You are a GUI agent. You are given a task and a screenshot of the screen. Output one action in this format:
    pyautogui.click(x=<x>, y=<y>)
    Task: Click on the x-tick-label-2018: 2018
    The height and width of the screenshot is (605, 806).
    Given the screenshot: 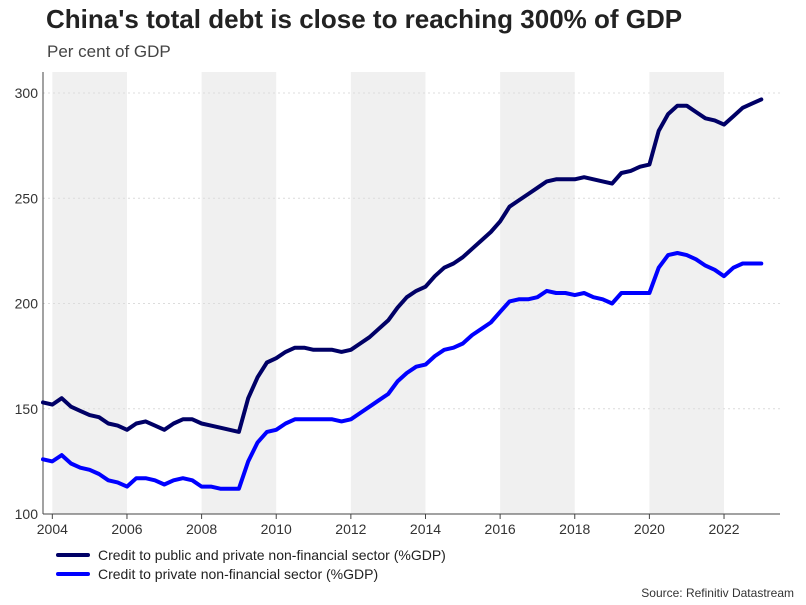 What is the action you would take?
    pyautogui.click(x=574, y=529)
    